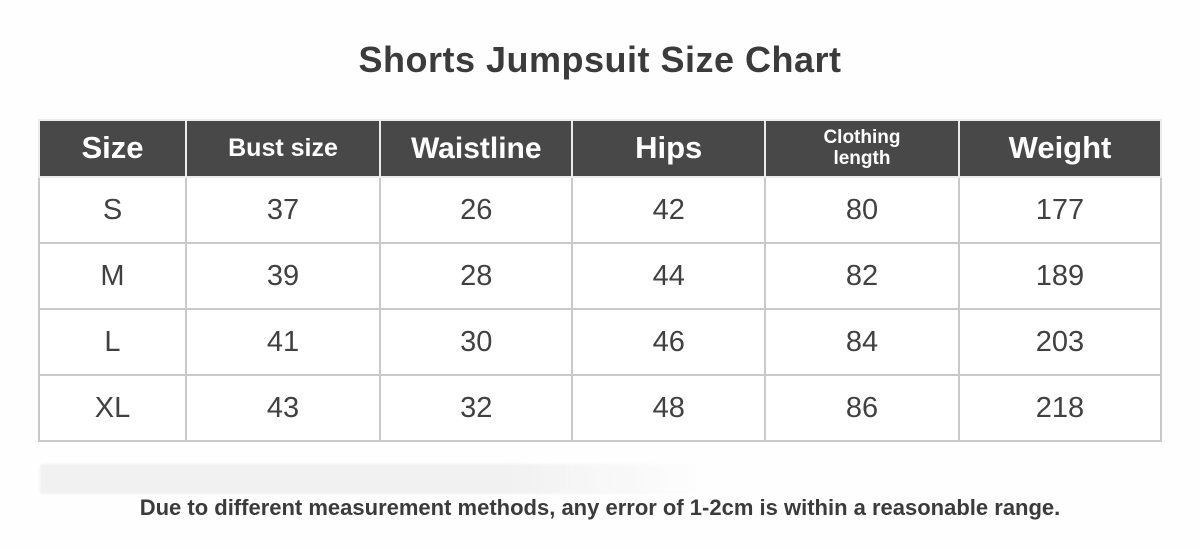 The width and height of the screenshot is (1200, 549). Describe the element at coordinates (1060, 342) in the screenshot. I see `measurement-cell: 203` at that location.